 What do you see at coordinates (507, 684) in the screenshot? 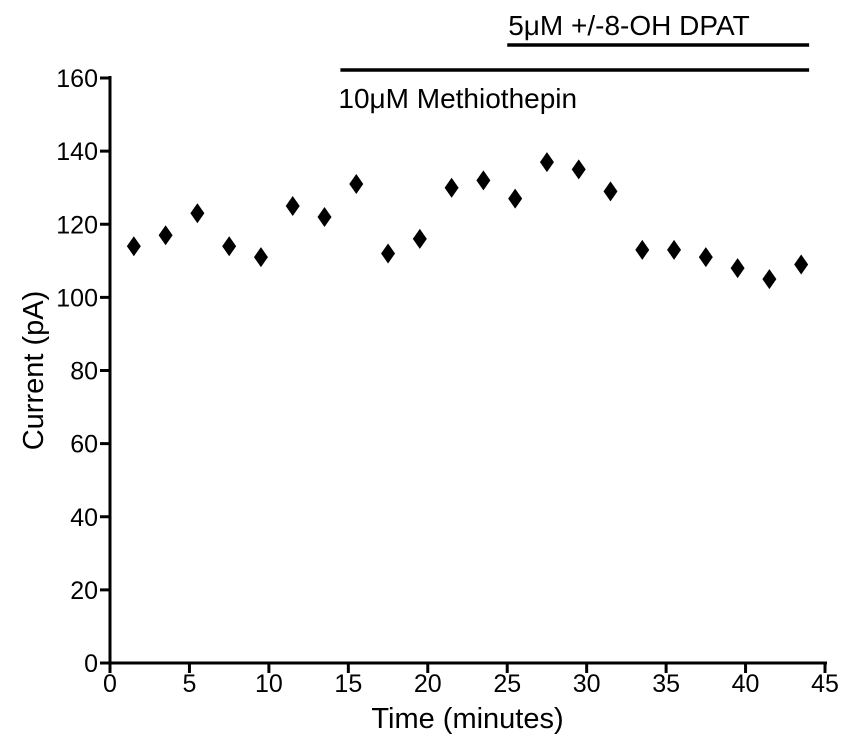
I see `x-tick-label: 25` at bounding box center [507, 684].